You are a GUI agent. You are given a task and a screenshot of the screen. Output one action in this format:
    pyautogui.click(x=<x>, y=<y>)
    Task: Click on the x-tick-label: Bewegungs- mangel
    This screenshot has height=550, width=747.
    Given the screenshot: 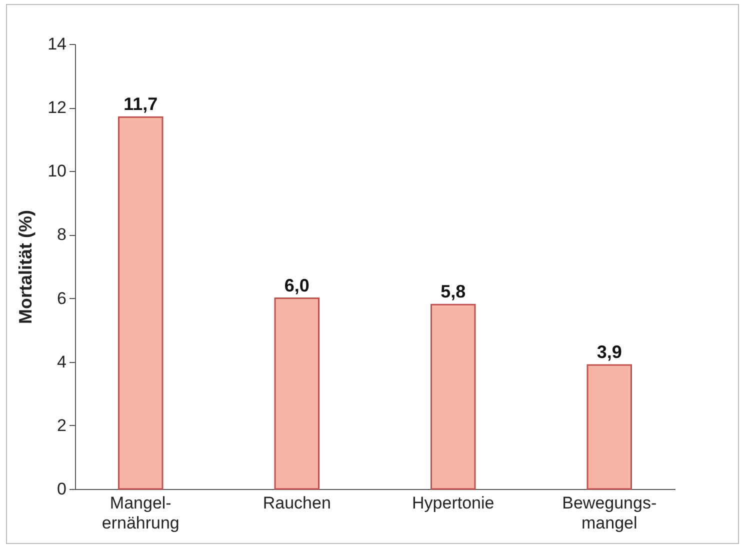 What is the action you would take?
    pyautogui.click(x=609, y=513)
    